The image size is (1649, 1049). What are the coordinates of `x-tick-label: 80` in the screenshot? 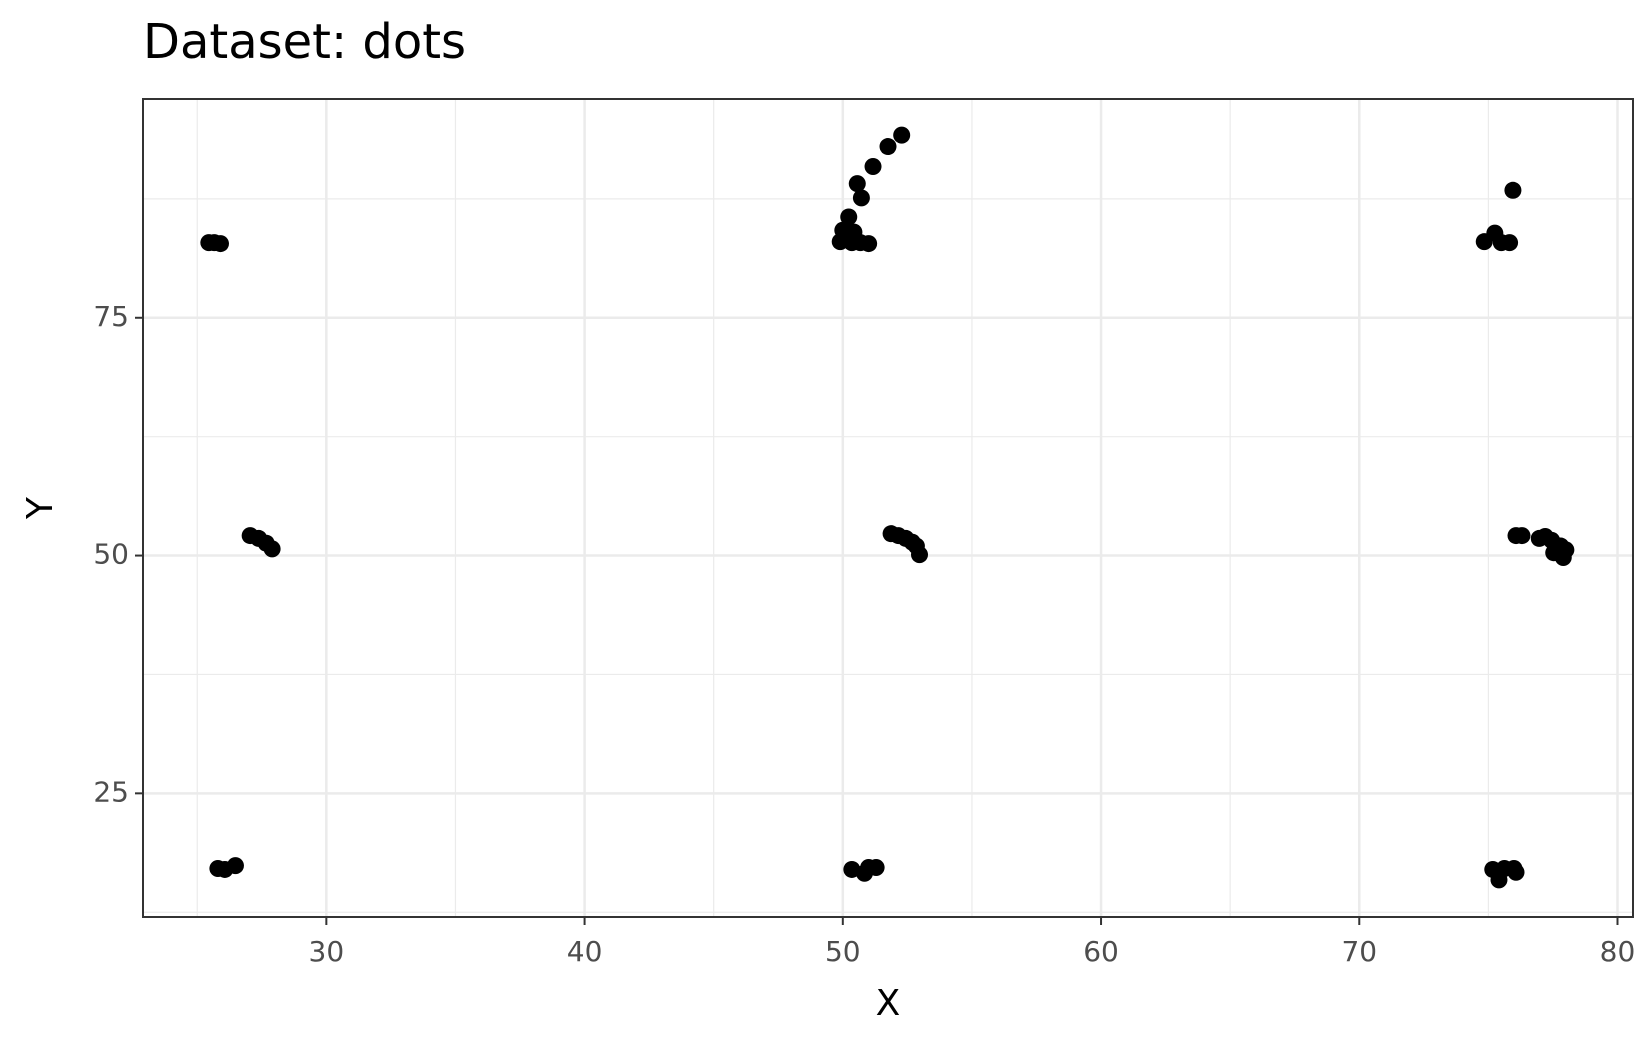 It's located at (1618, 951).